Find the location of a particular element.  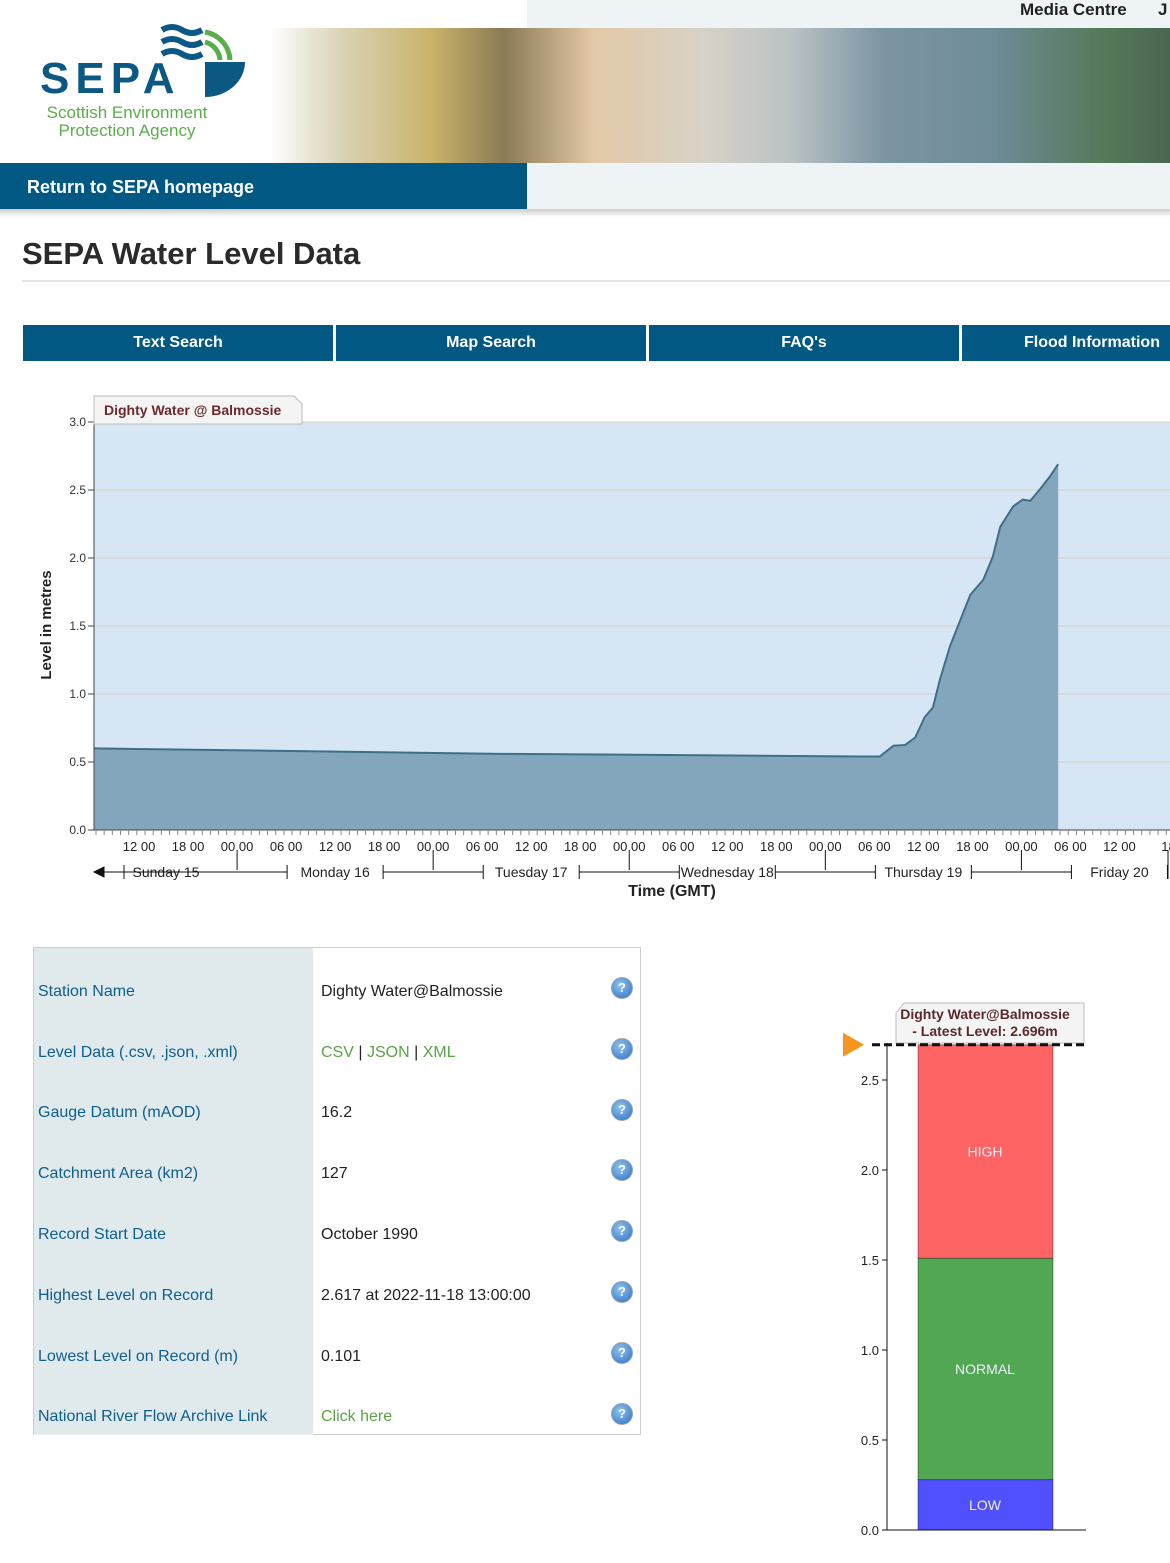

y-tick-label: 2.0 is located at coordinates (77, 558).